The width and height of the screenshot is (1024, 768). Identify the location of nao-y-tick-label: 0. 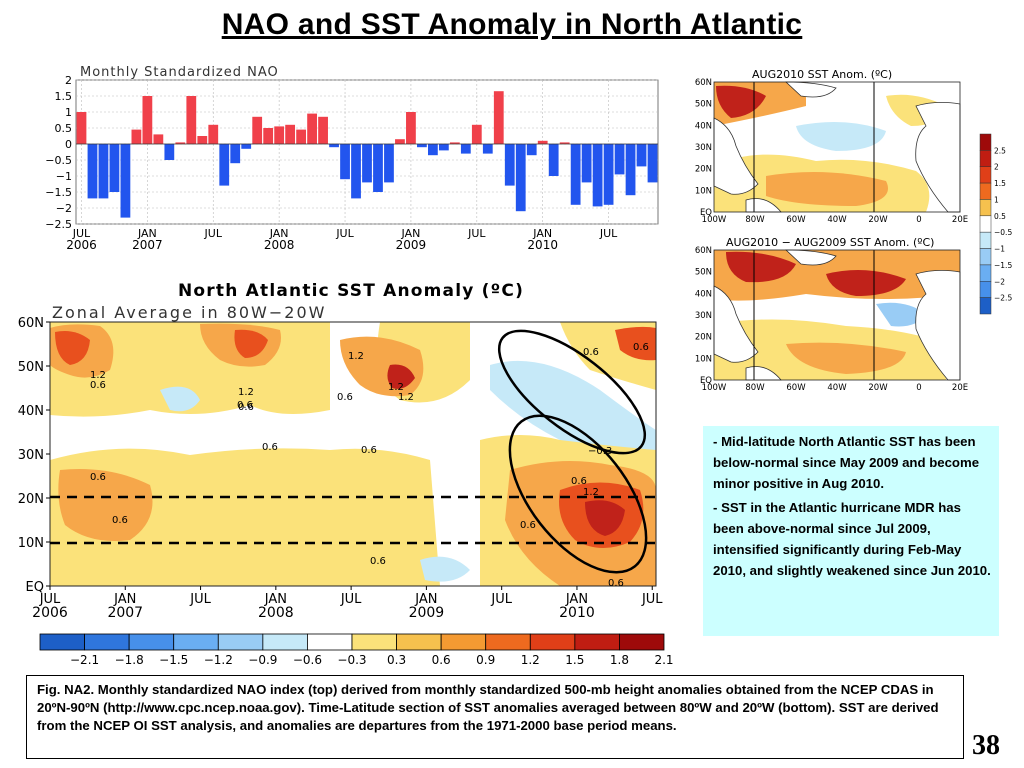
(68, 144).